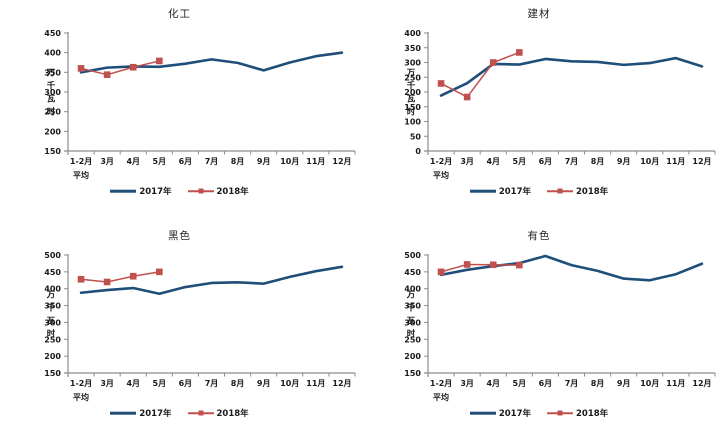 The image size is (719, 444). Describe the element at coordinates (412, 122) in the screenshot. I see `svg-text: 100` at that location.